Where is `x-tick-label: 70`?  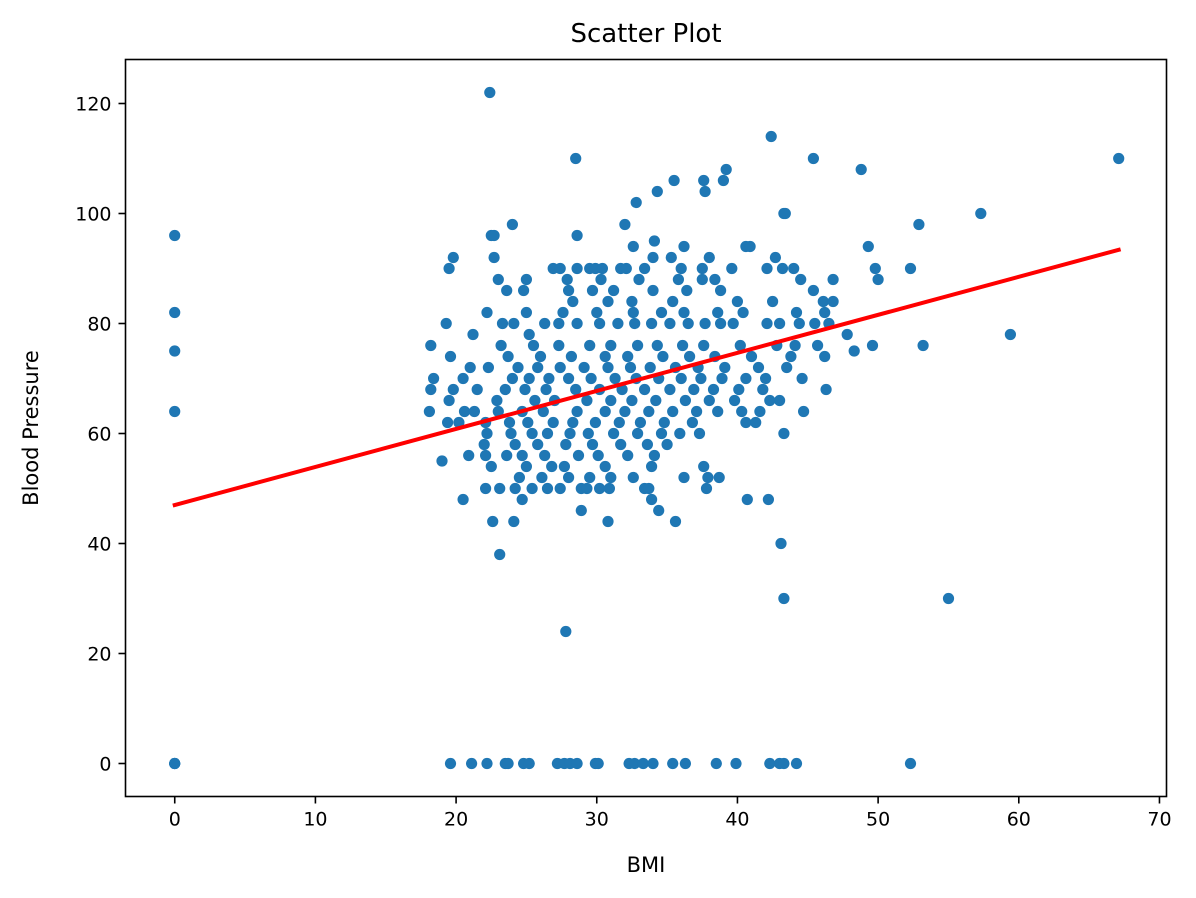 x-tick-label: 70 is located at coordinates (1159, 820).